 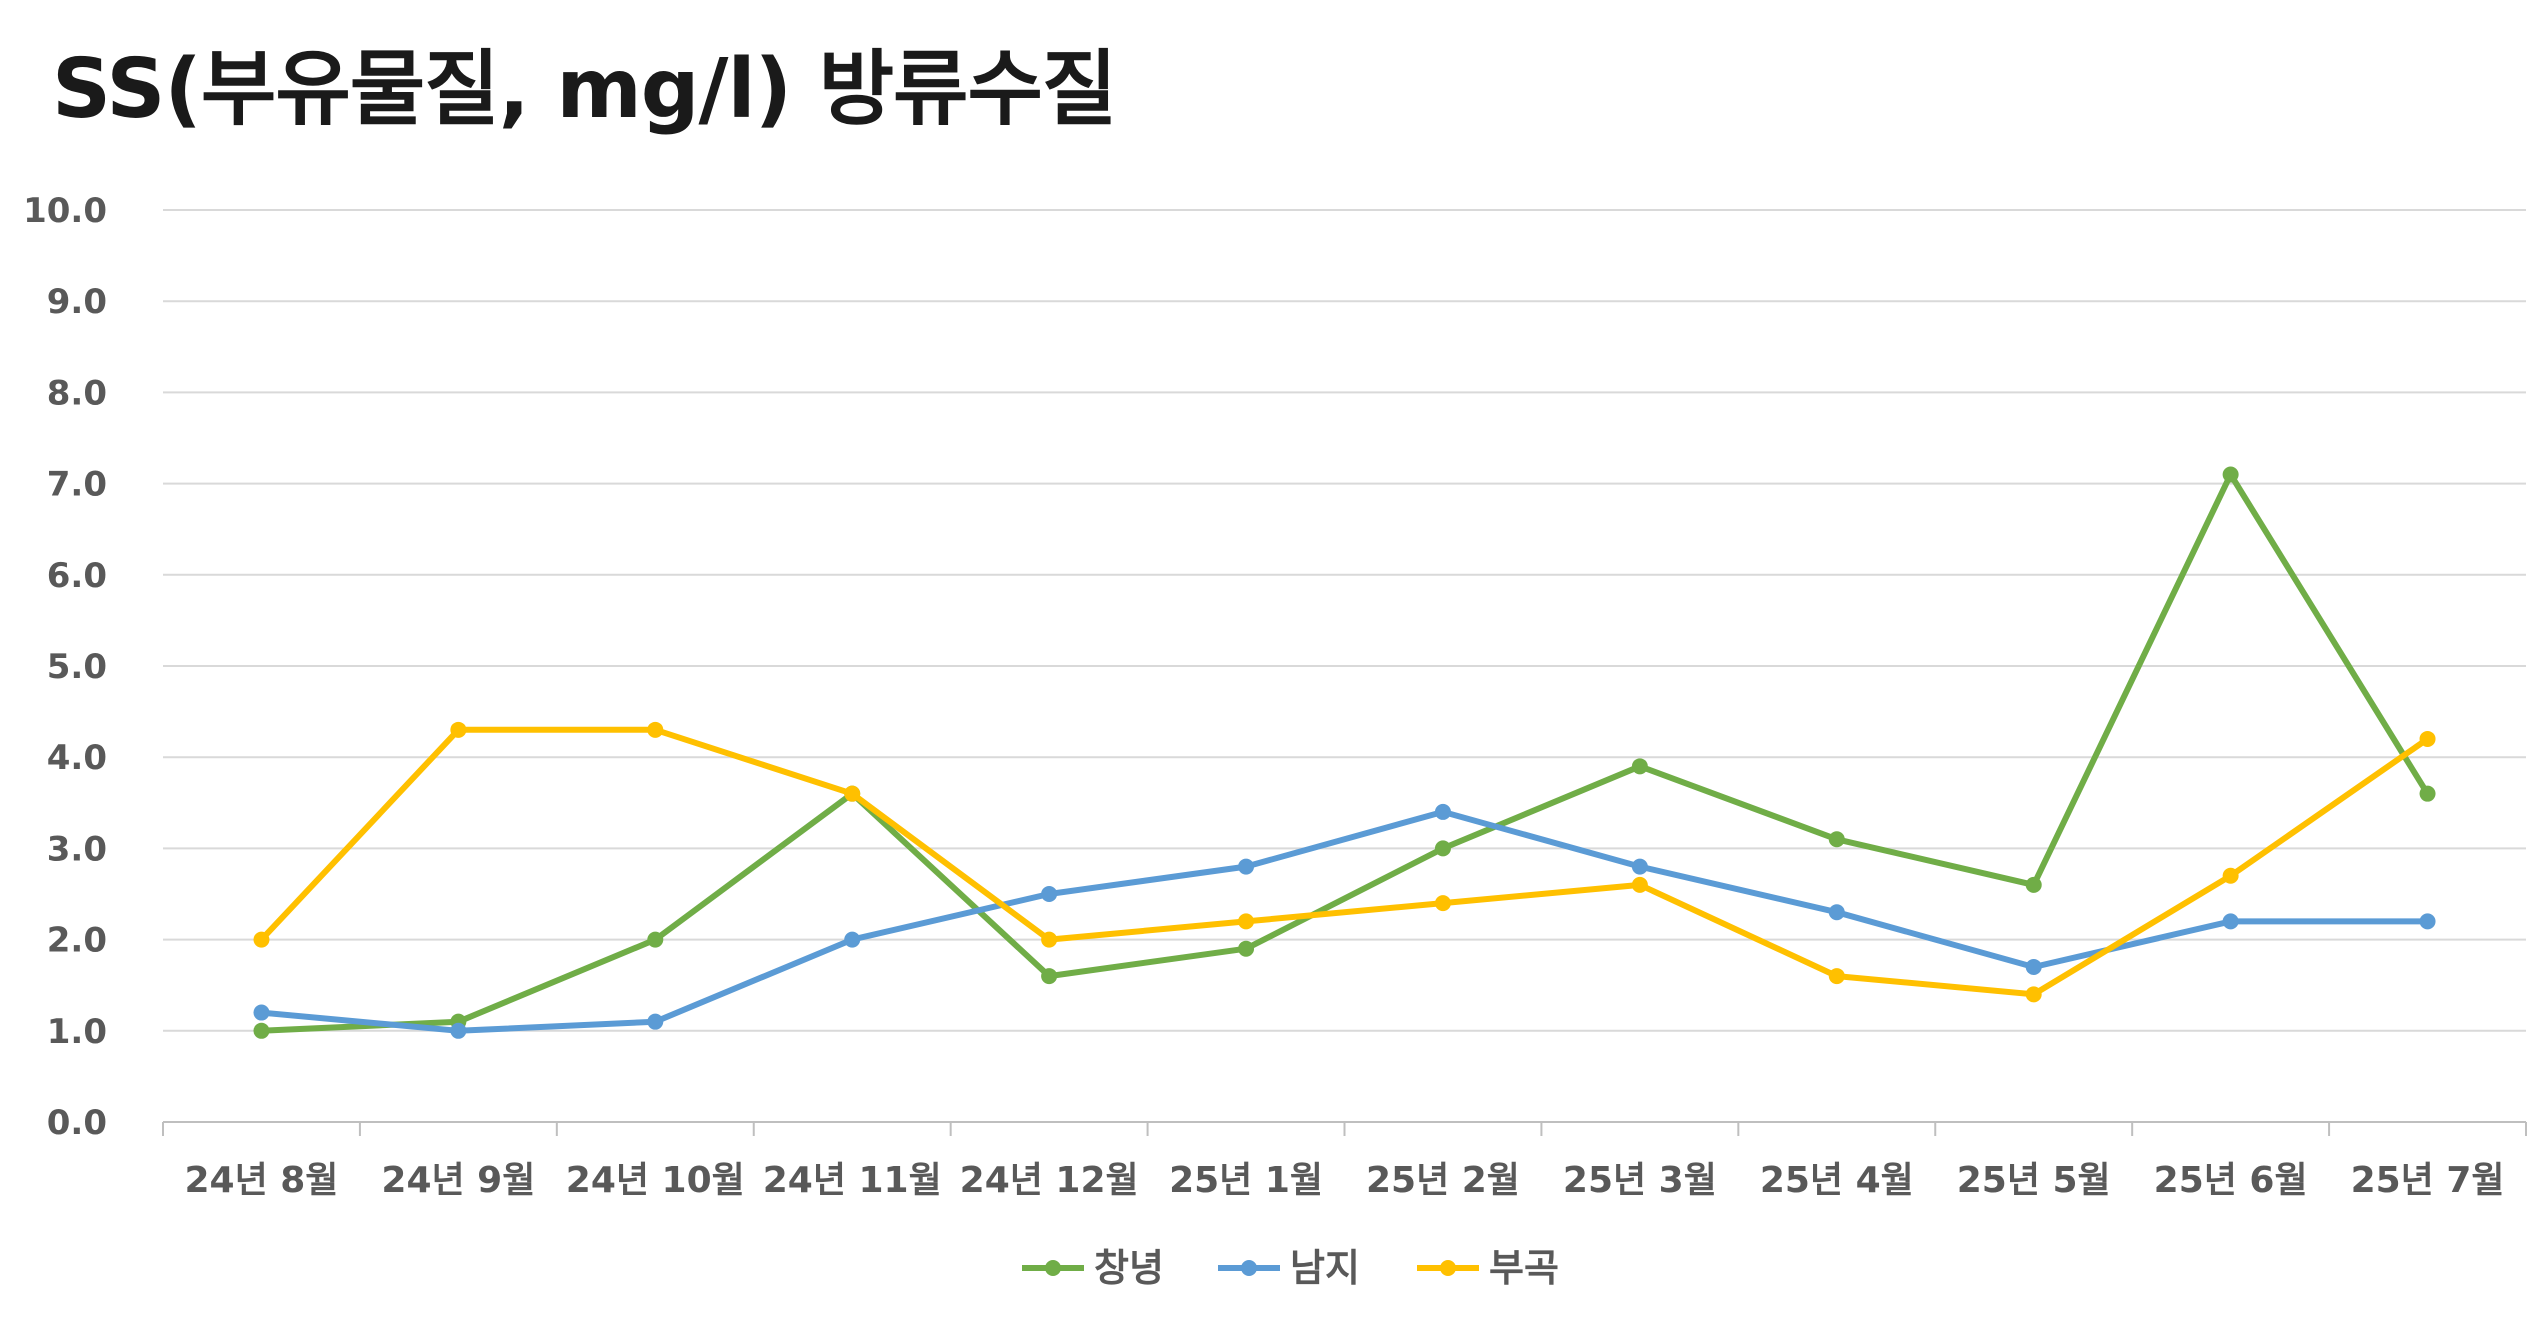 What do you see at coordinates (2428, 1180) in the screenshot?
I see `x-tick-label: 25년 7월` at bounding box center [2428, 1180].